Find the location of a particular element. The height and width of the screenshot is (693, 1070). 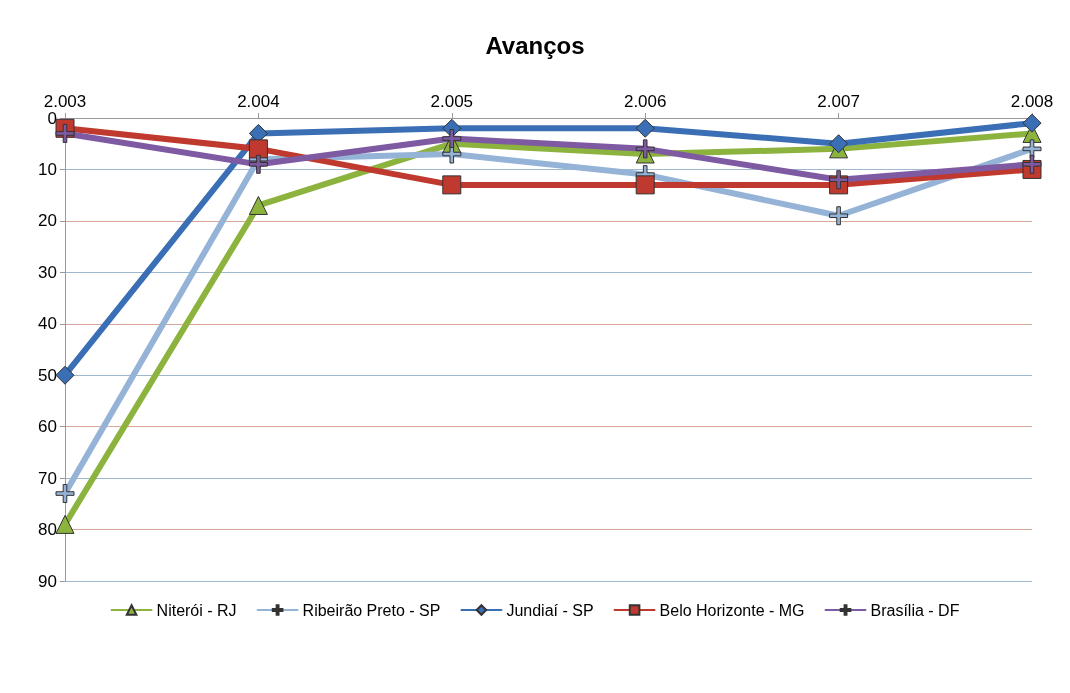

legend-label: Niterói - RJ is located at coordinates (196, 610).